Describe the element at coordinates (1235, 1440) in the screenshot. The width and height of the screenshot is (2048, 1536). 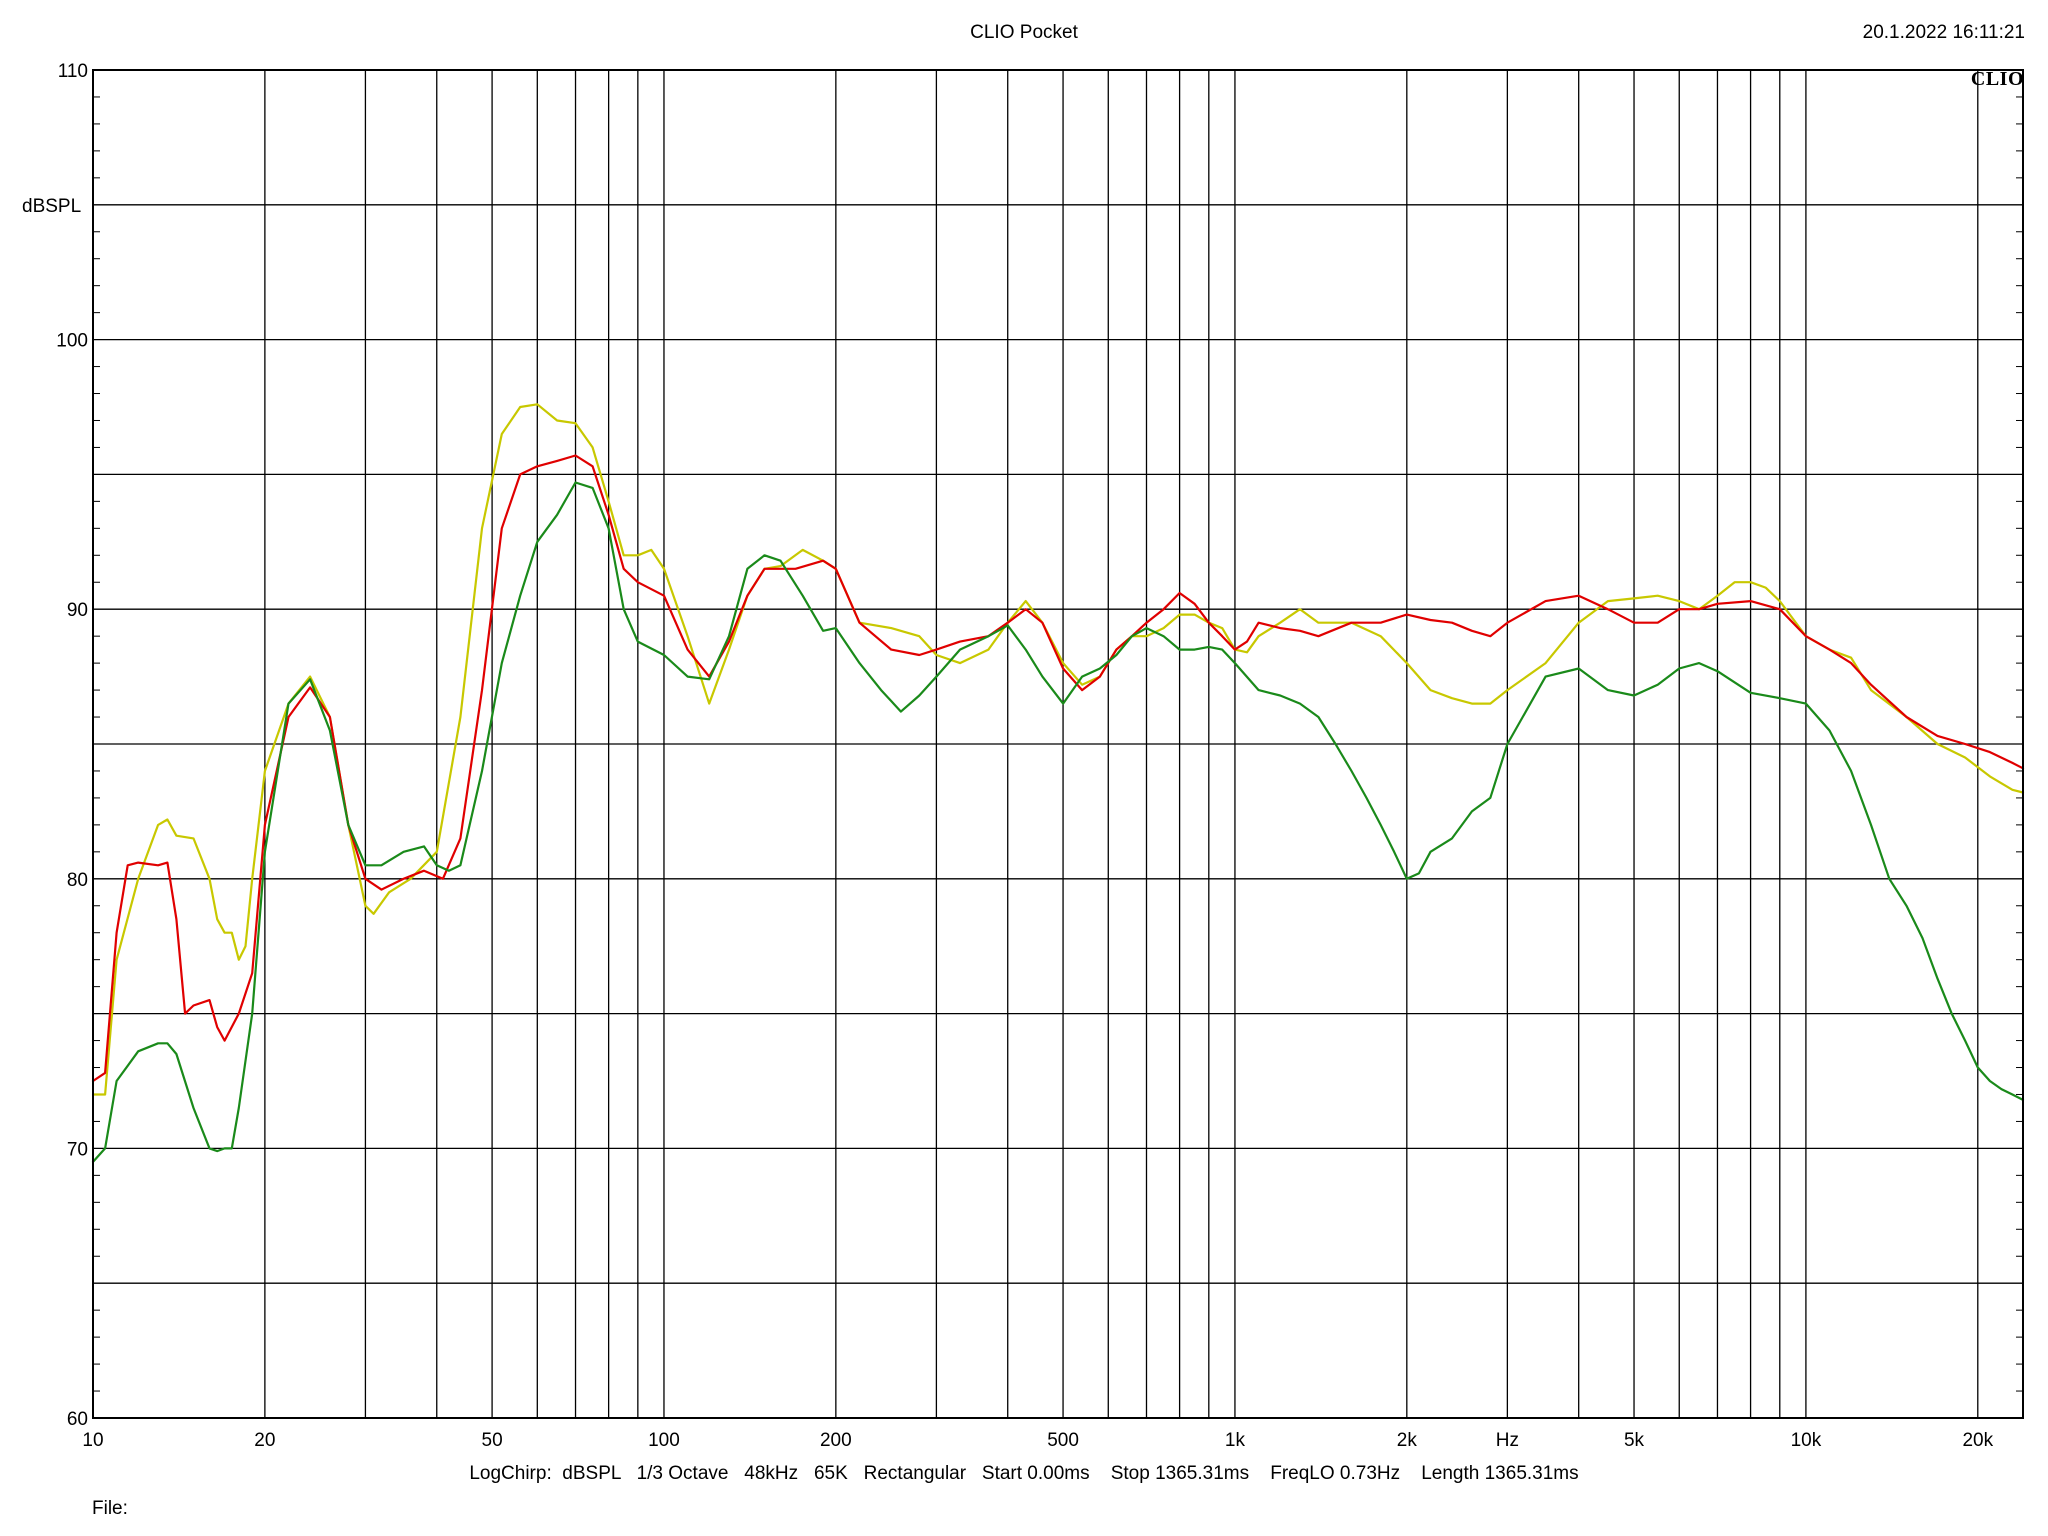
I see `x-tick-label: 1k` at that location.